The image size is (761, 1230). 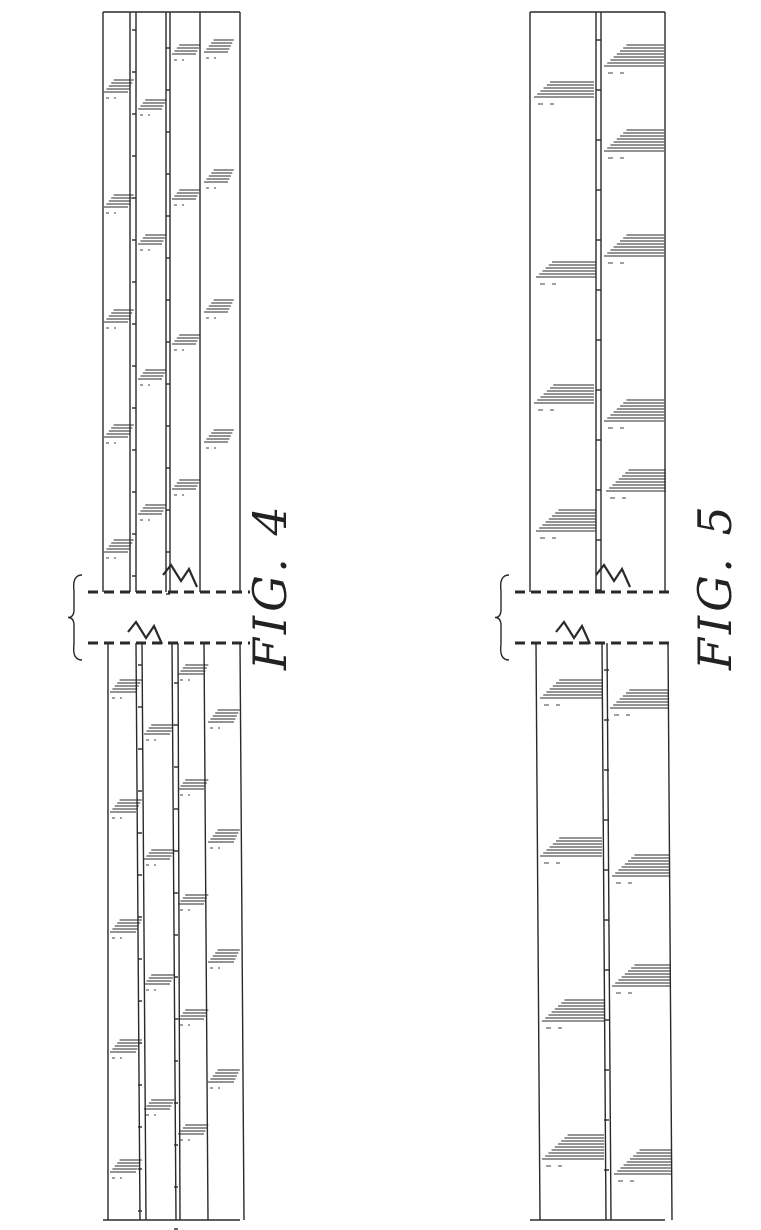 I want to click on fig4-label: FIG. 4, so click(x=270, y=610).